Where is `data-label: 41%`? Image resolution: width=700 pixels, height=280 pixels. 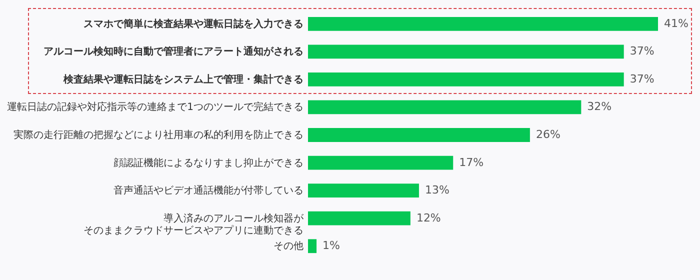
data-label: 41% is located at coordinates (676, 23).